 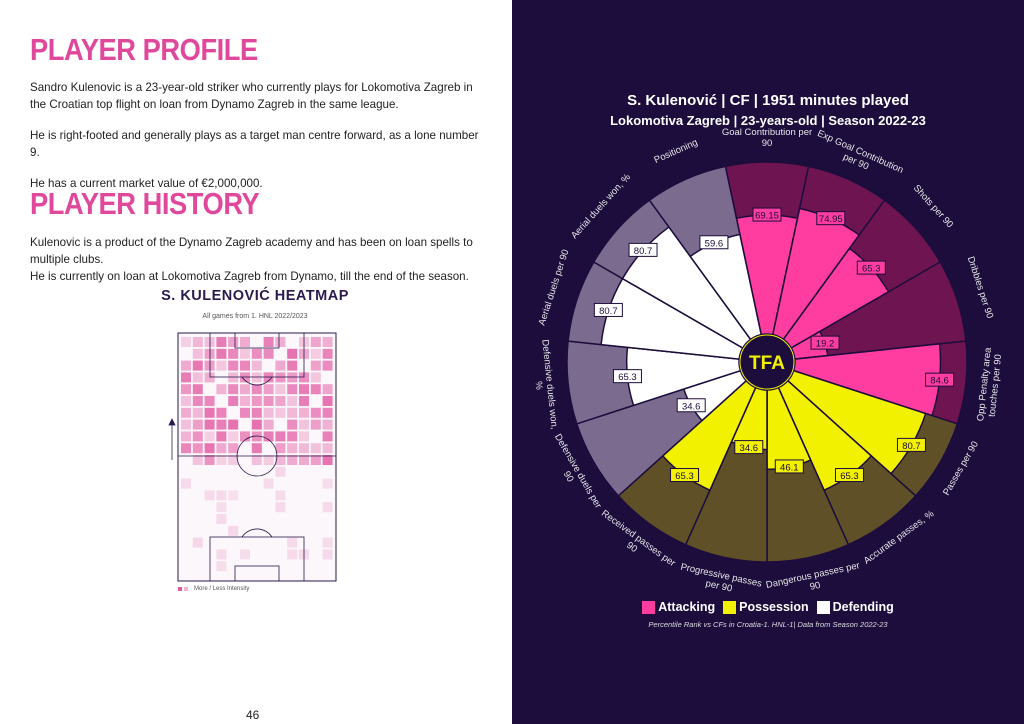 I want to click on value-label: 84.6, so click(x=939, y=381).